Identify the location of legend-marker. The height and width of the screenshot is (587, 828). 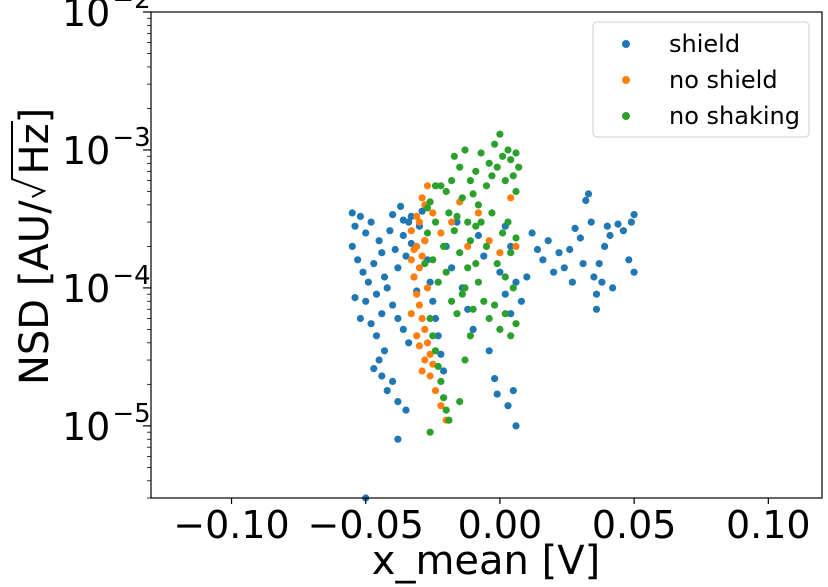
(626, 80).